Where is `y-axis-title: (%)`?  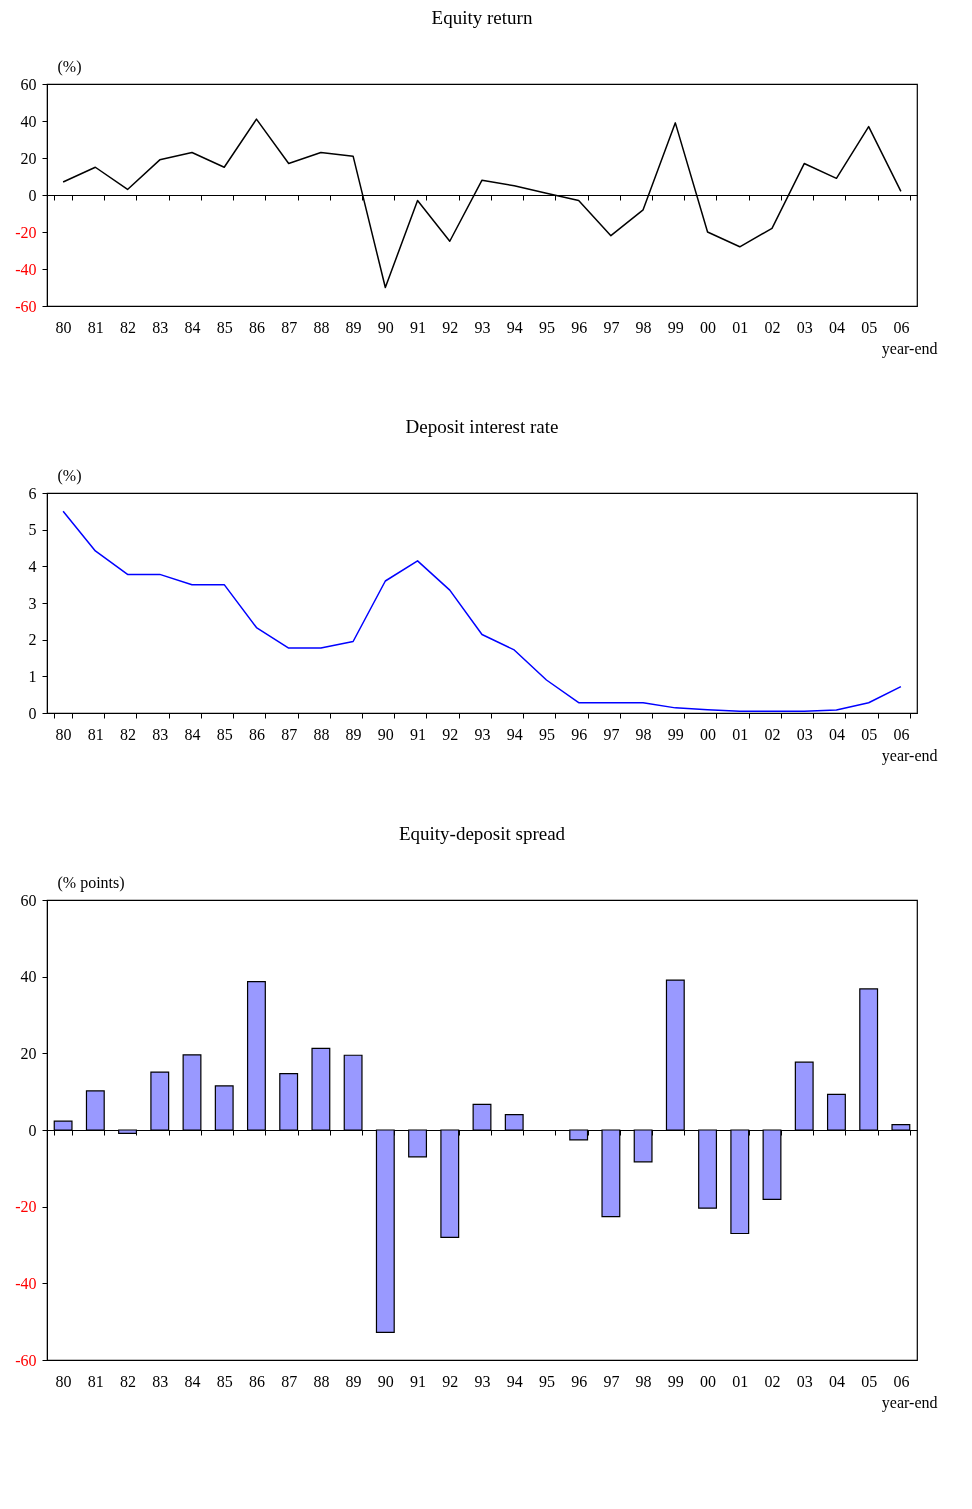 y-axis-title: (%) is located at coordinates (69, 475).